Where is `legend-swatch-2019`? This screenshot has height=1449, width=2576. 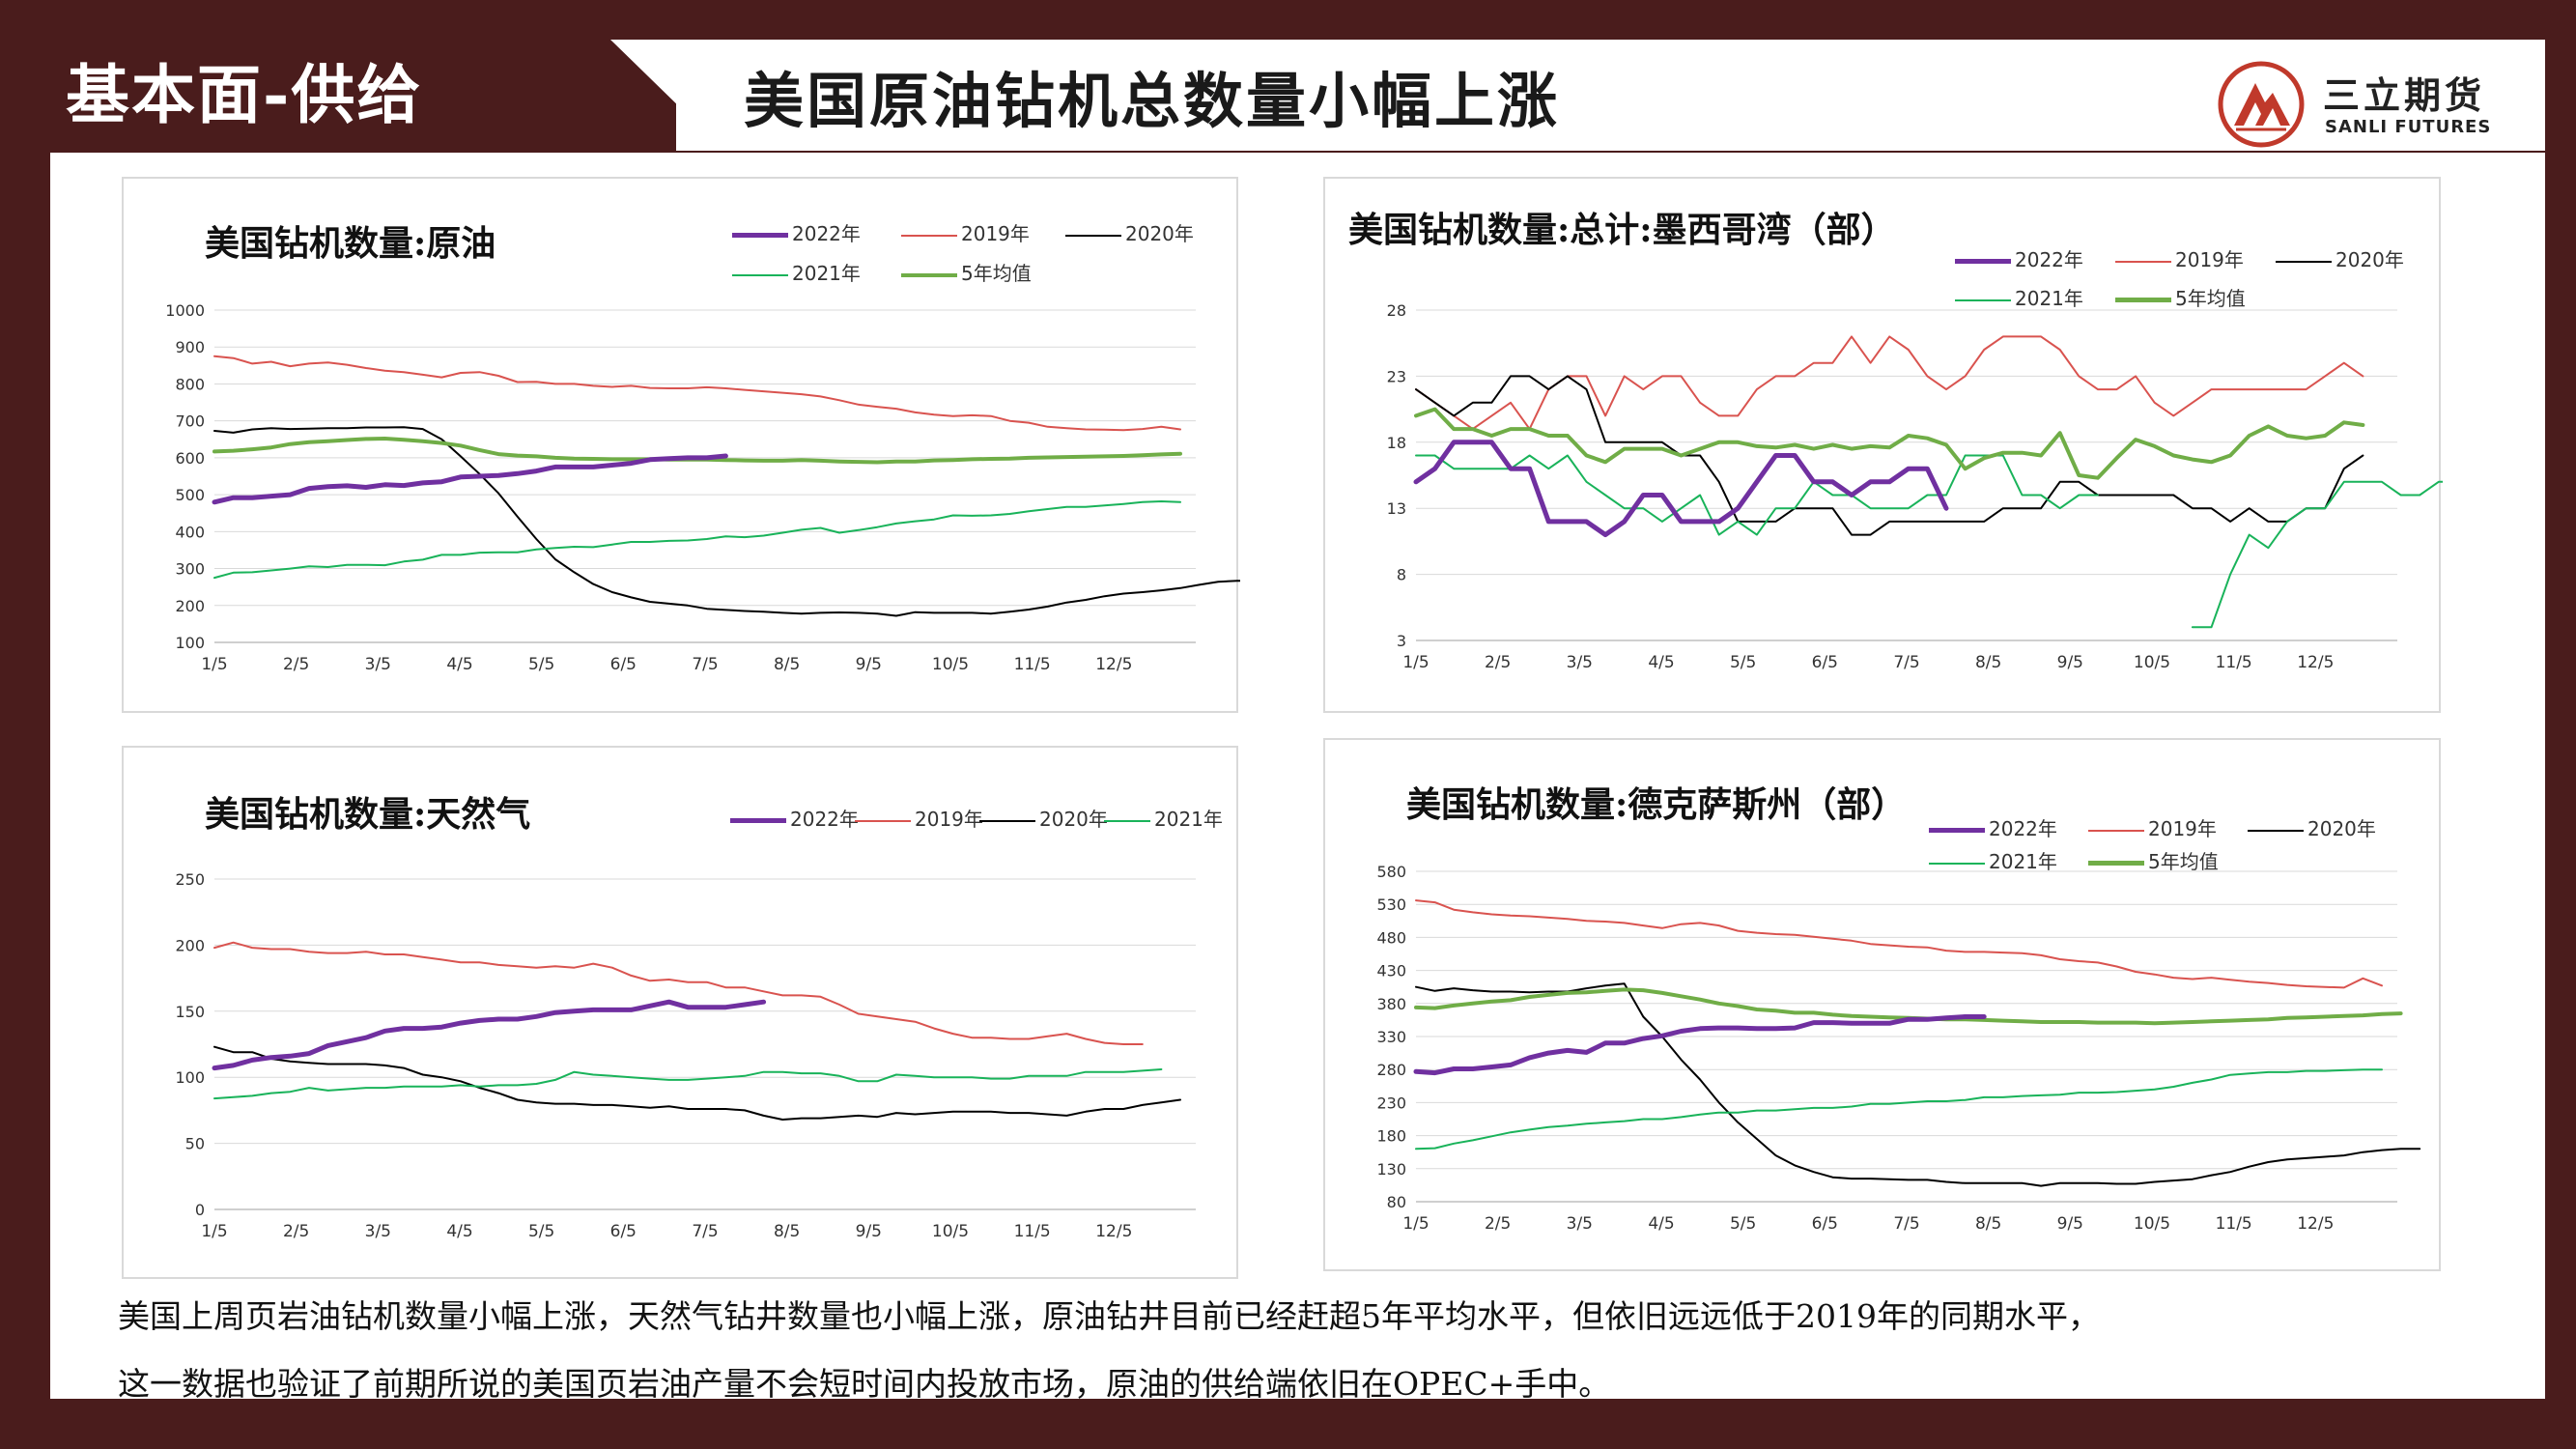
legend-swatch-2019 is located at coordinates (883, 820).